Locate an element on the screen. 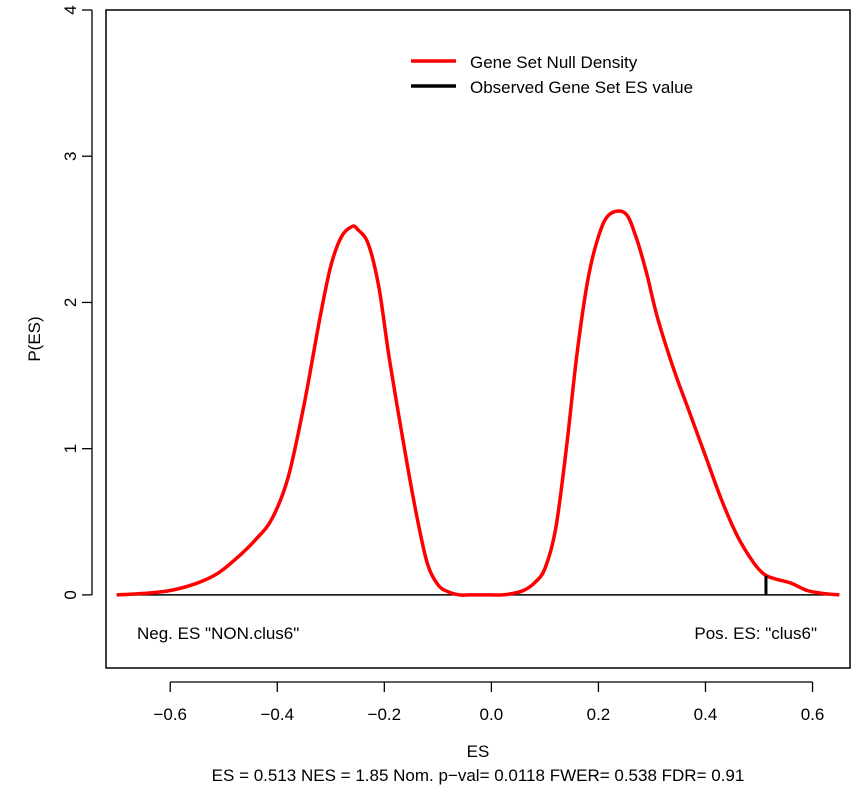 This screenshot has height=802, width=860. x-tick-label: −0.2 is located at coordinates (385, 714).